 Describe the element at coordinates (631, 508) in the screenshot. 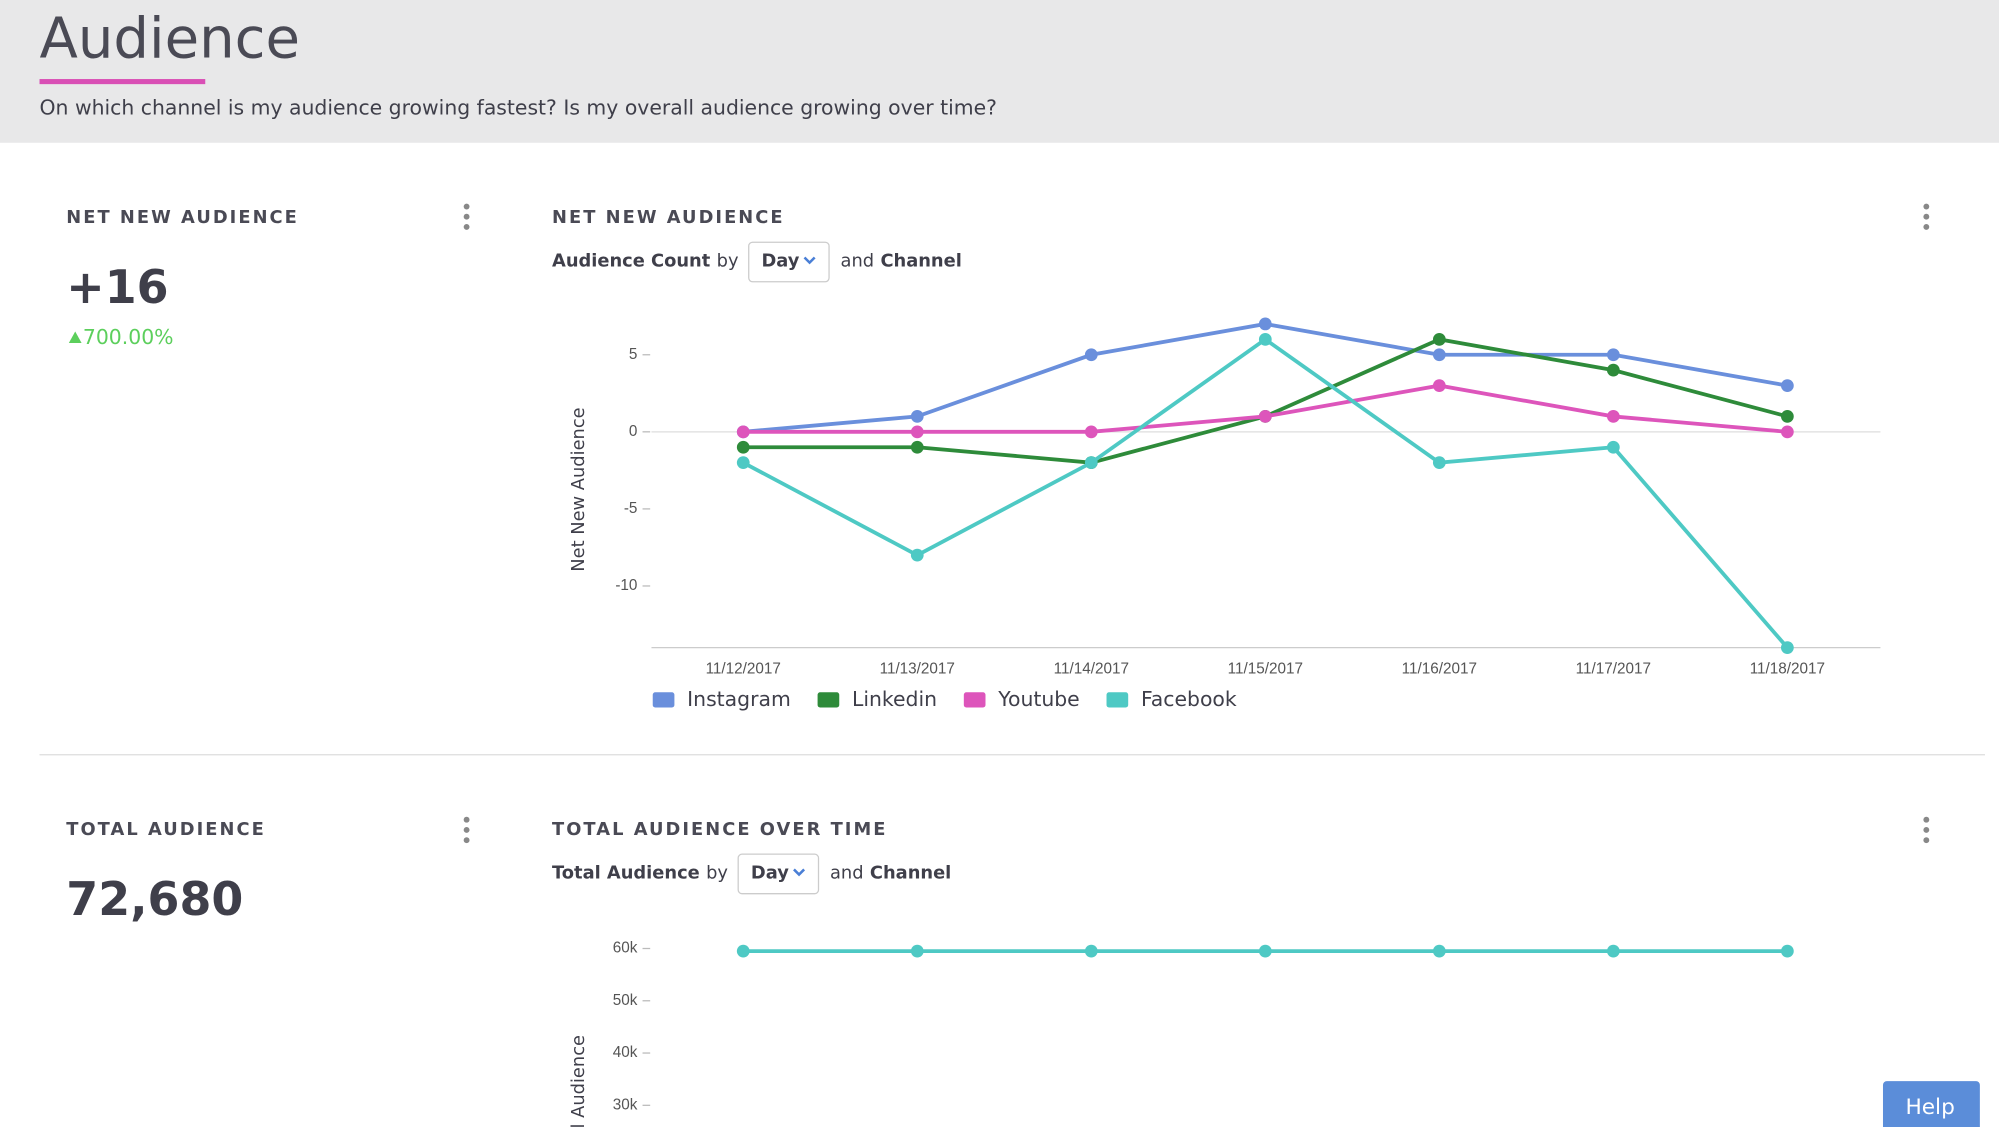

I see `y-tick-label: -5` at that location.